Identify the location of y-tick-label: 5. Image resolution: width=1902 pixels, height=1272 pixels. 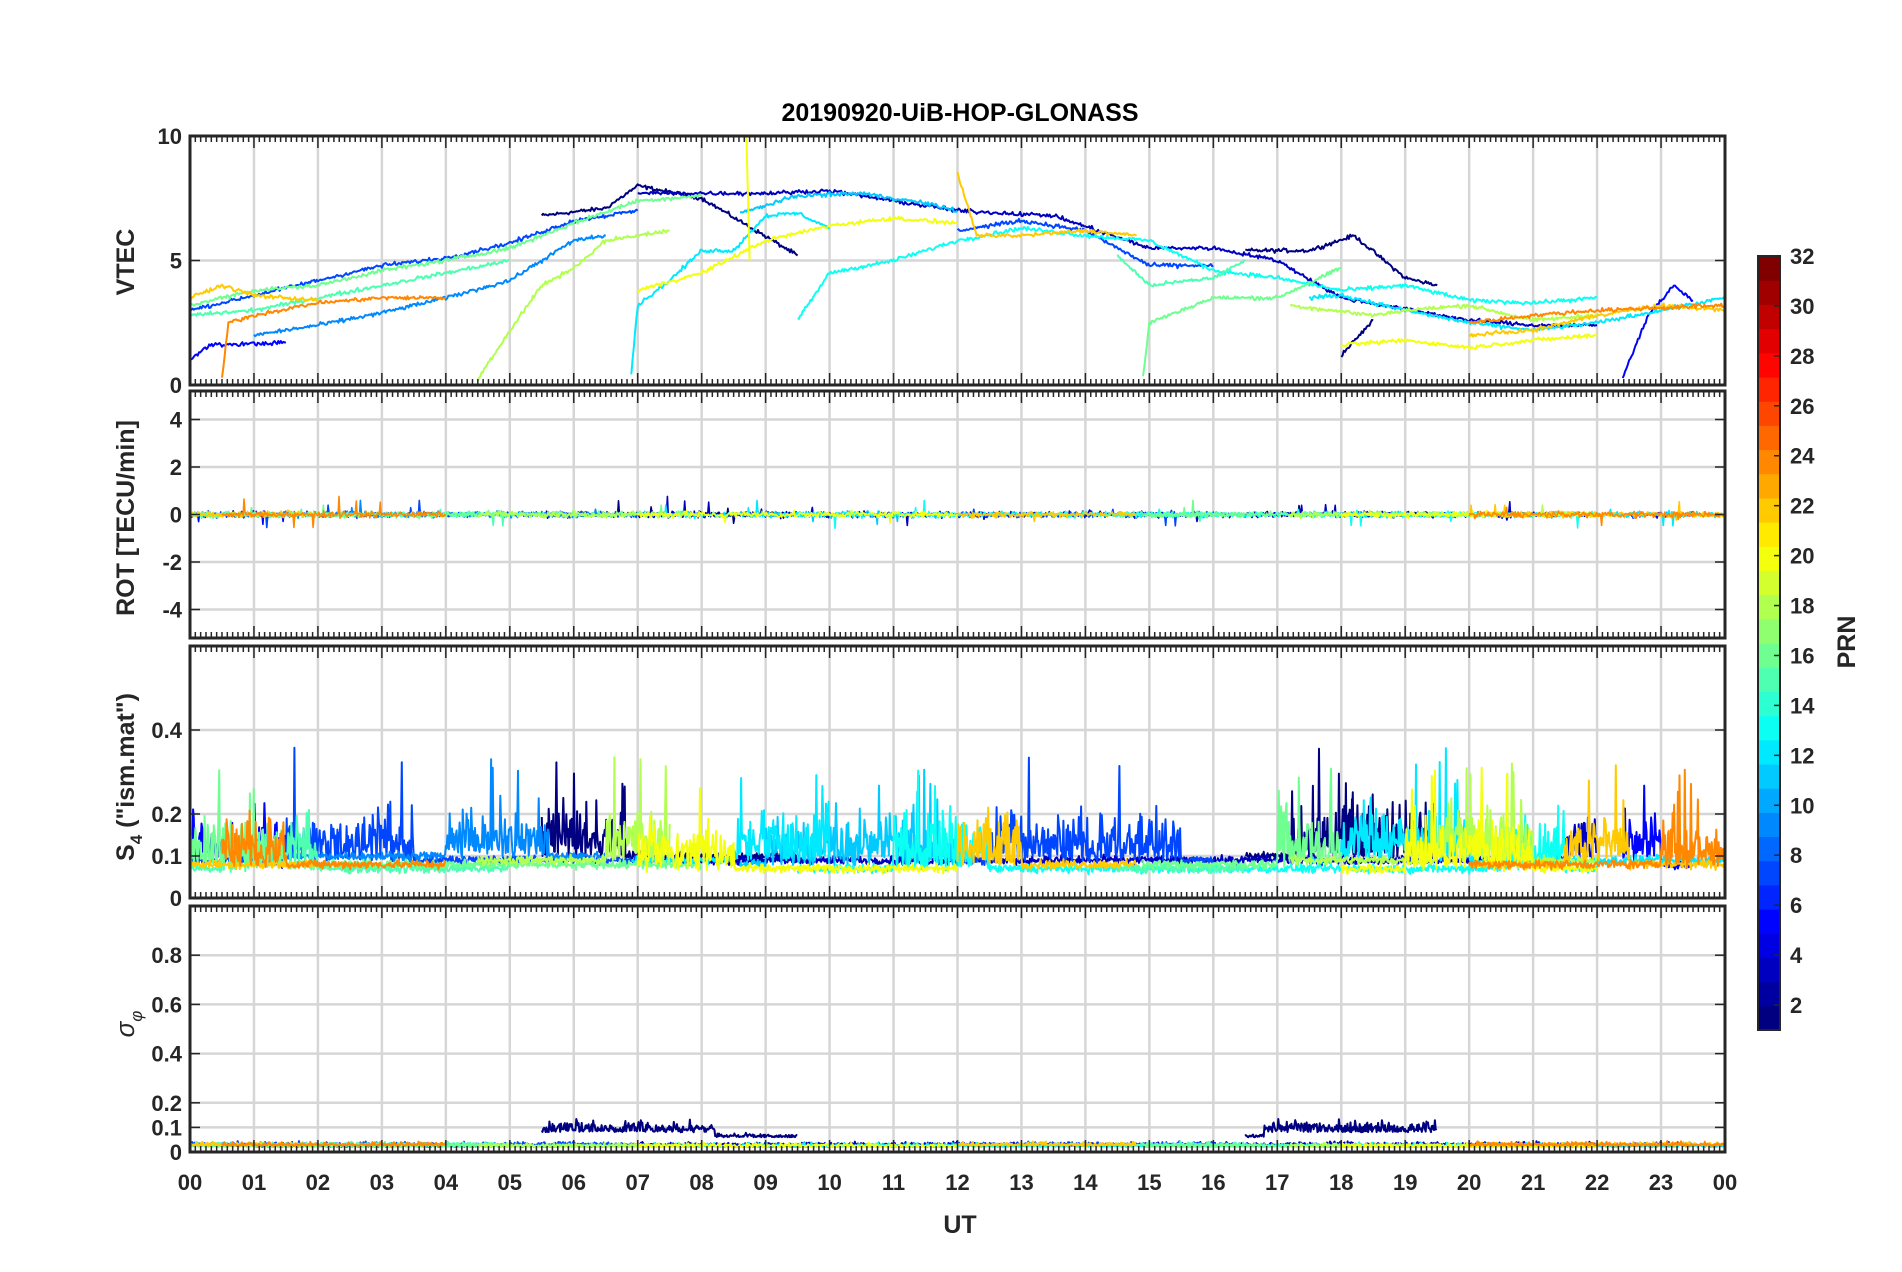
(176, 261).